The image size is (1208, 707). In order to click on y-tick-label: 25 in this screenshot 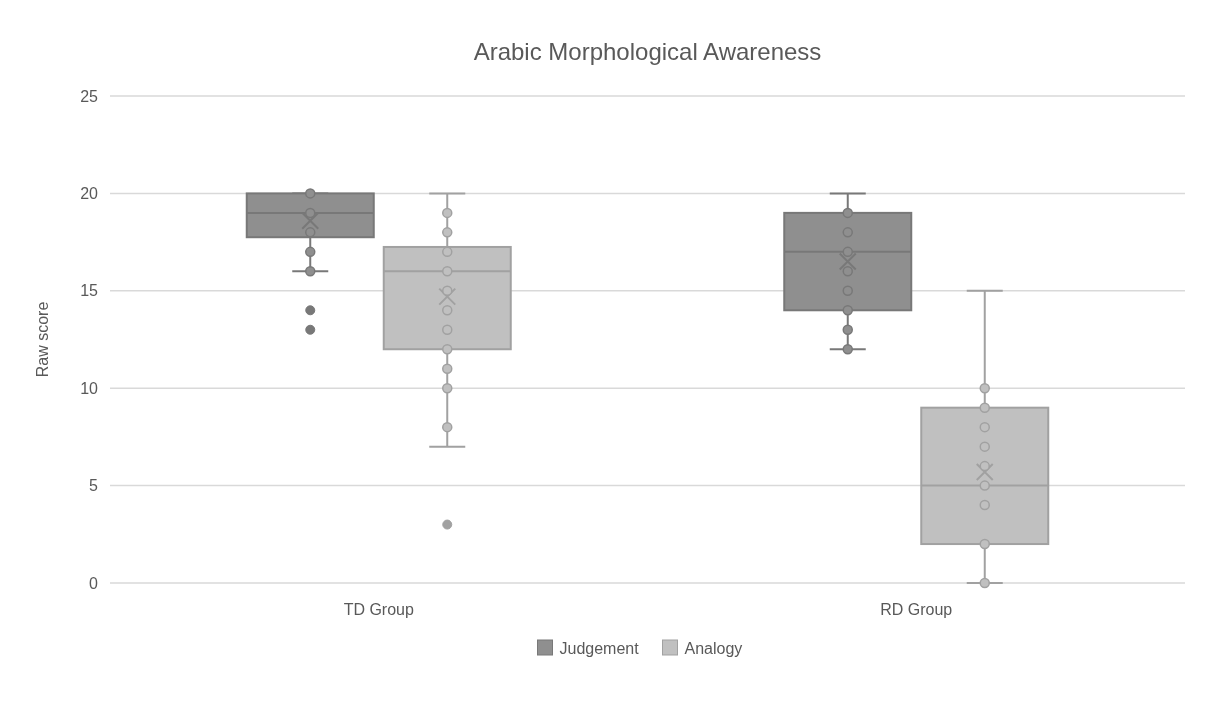, I will do `click(89, 96)`.